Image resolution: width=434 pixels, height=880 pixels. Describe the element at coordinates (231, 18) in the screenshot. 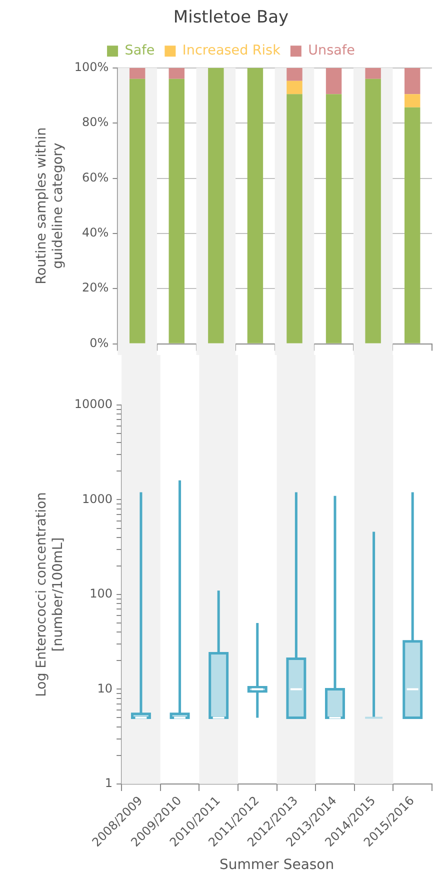

I see `chart-title: Mistletoe Bay` at that location.